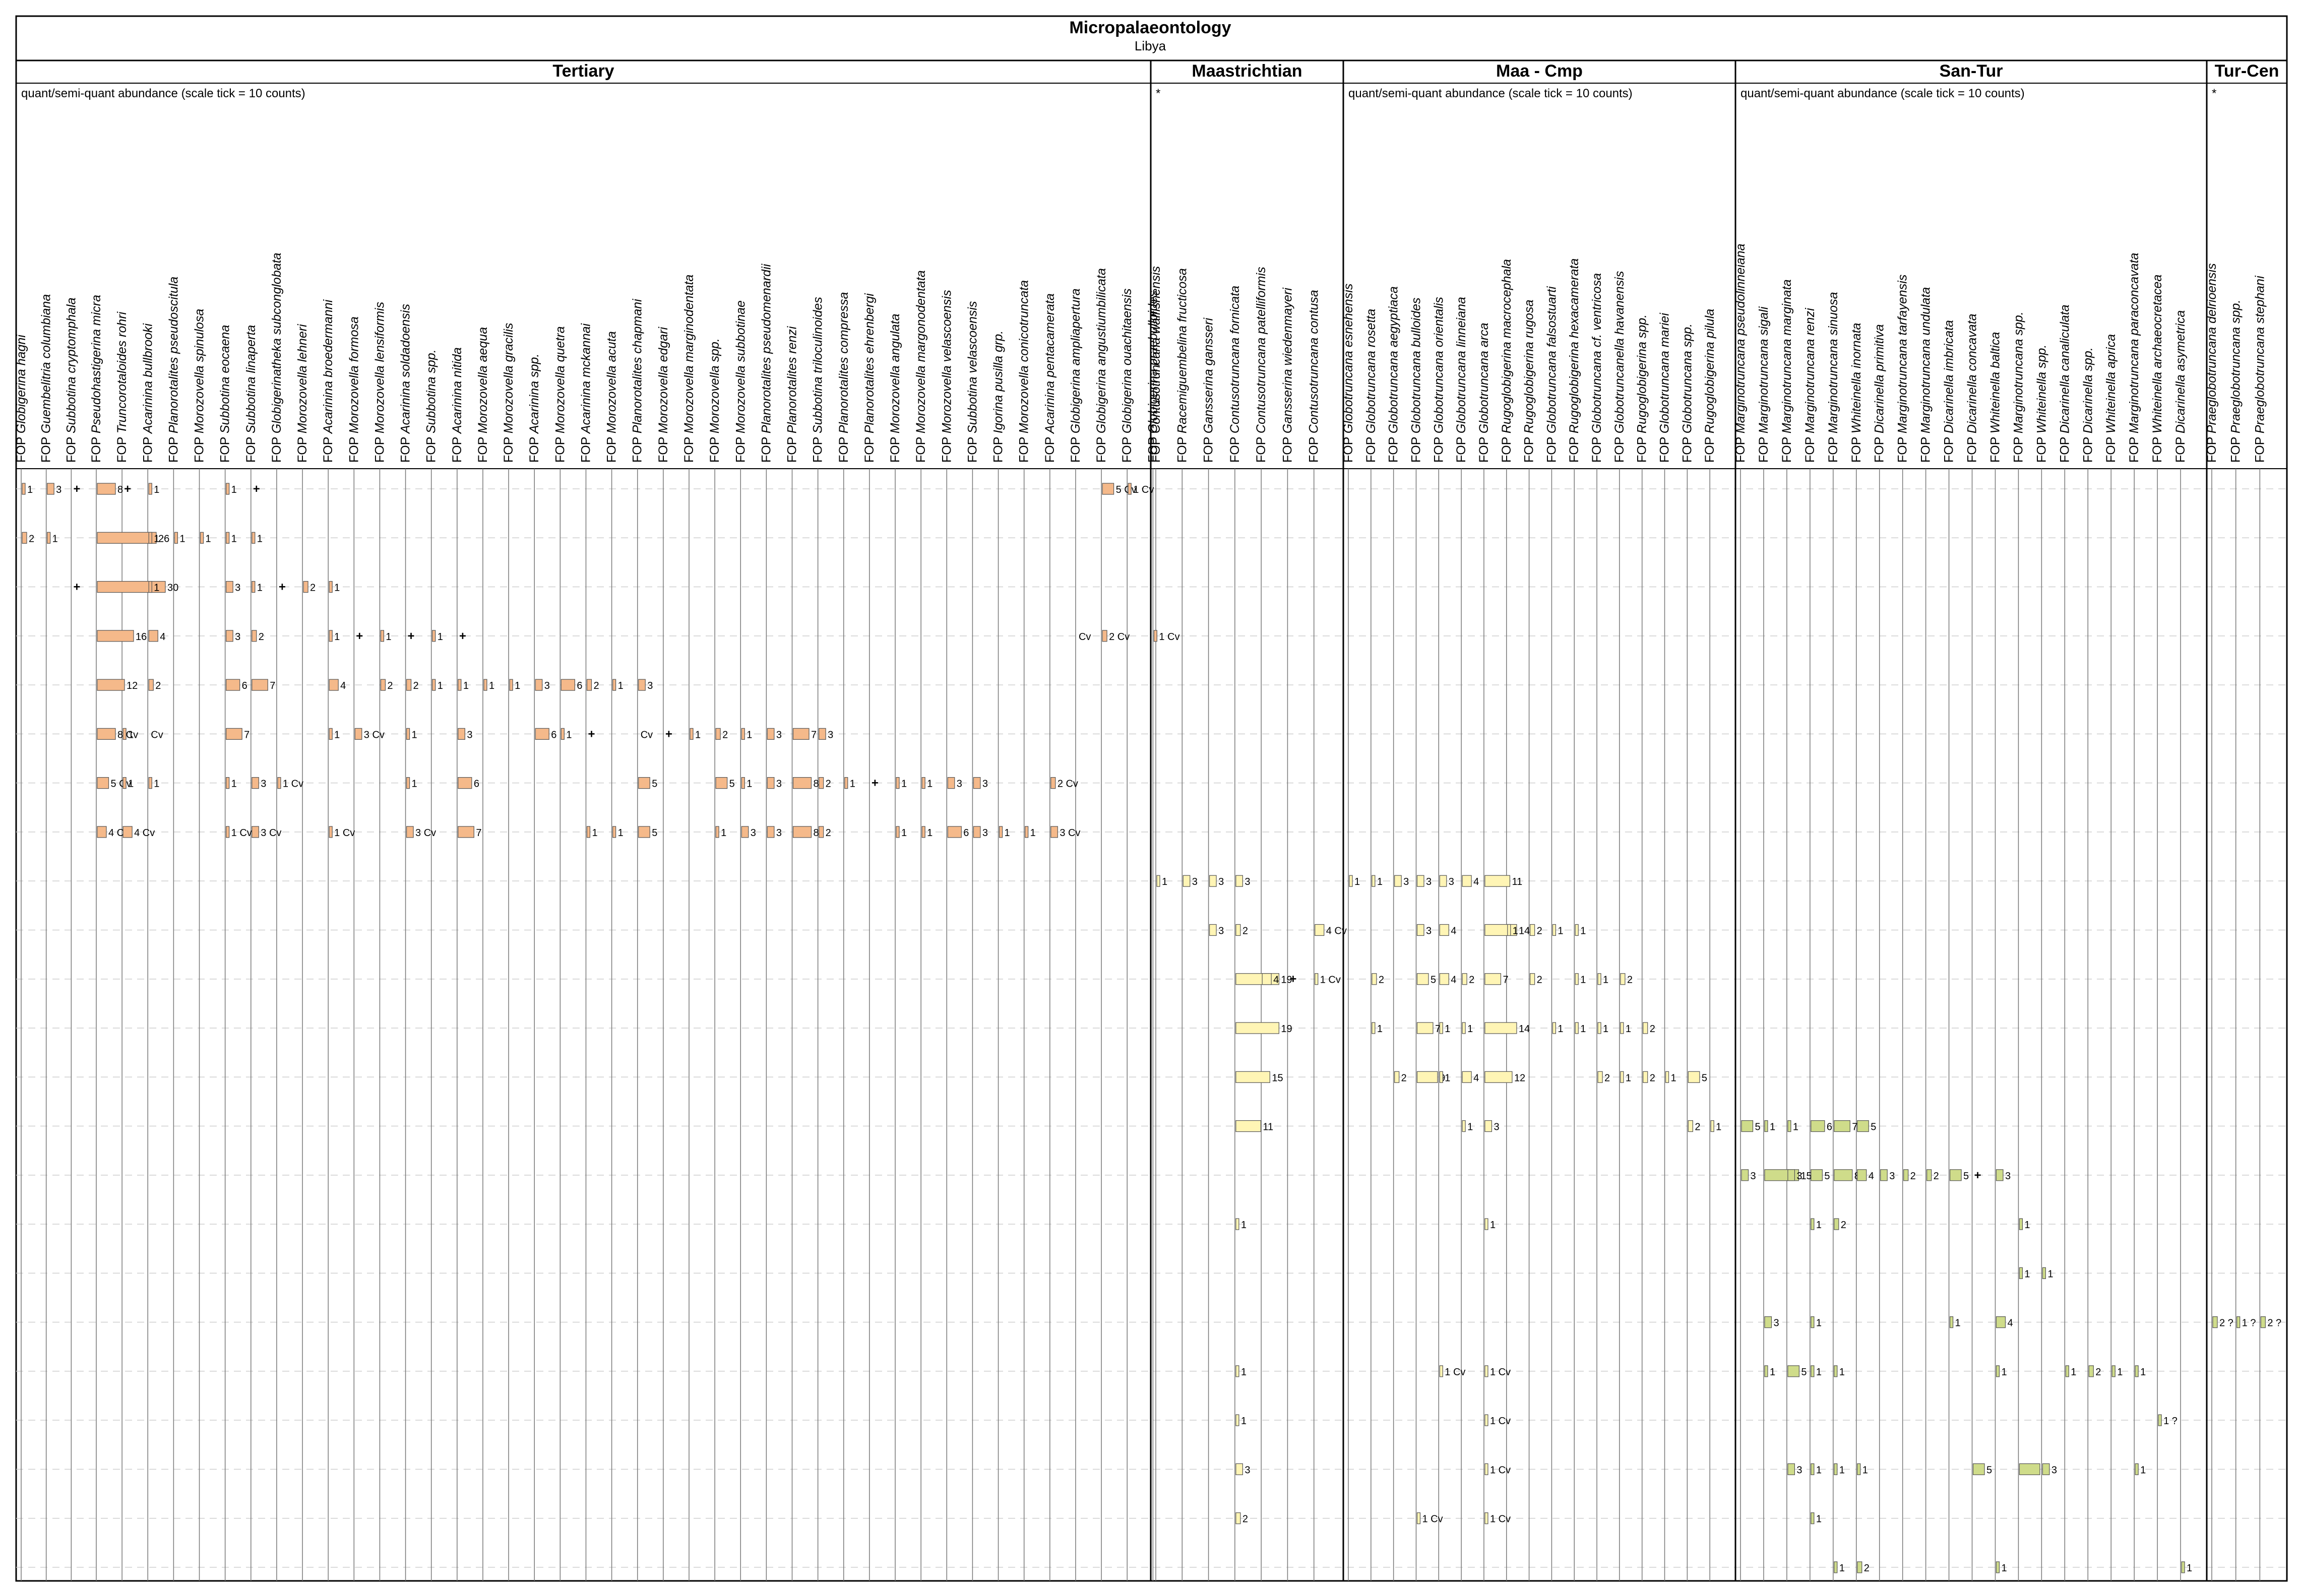  What do you see at coordinates (2260, 369) in the screenshot?
I see `taxon-label: FOP Praeglobotruncana stephani` at bounding box center [2260, 369].